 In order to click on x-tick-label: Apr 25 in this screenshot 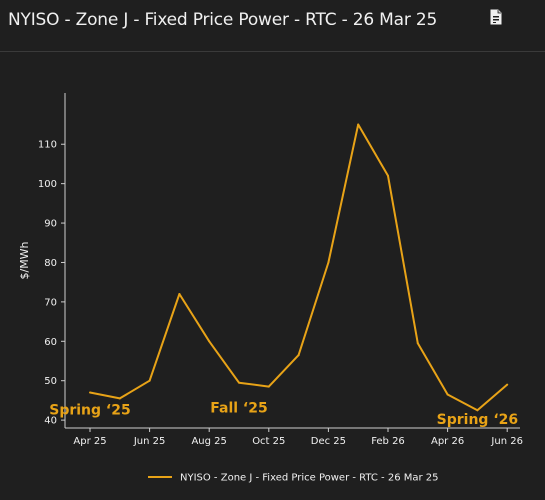, I will do `click(89, 441)`.